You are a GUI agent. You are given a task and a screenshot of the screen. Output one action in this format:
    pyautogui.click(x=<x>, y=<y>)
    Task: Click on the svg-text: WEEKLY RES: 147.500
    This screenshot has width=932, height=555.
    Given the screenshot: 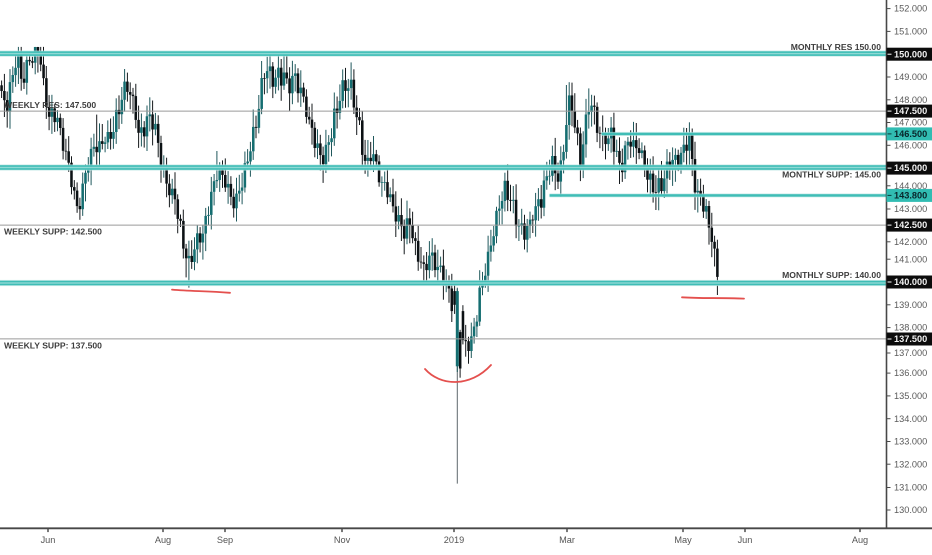 What is the action you would take?
    pyautogui.click(x=50, y=105)
    